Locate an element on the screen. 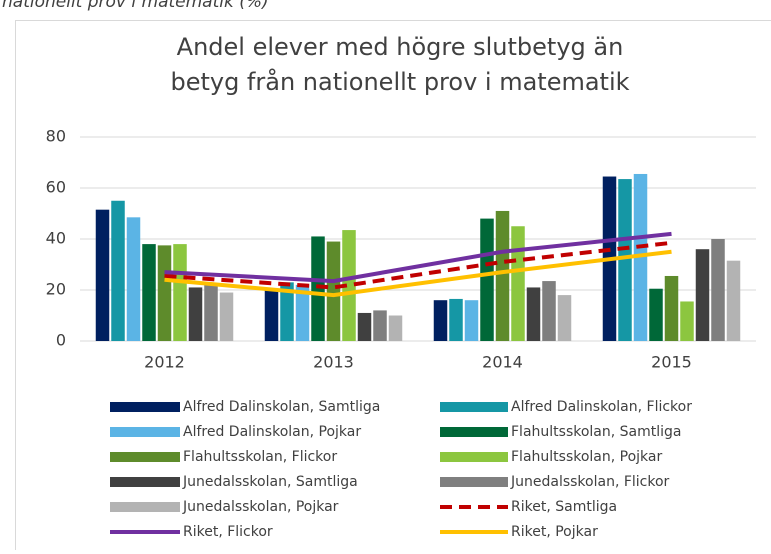  x-tick-label: 2013 is located at coordinates (333, 362).